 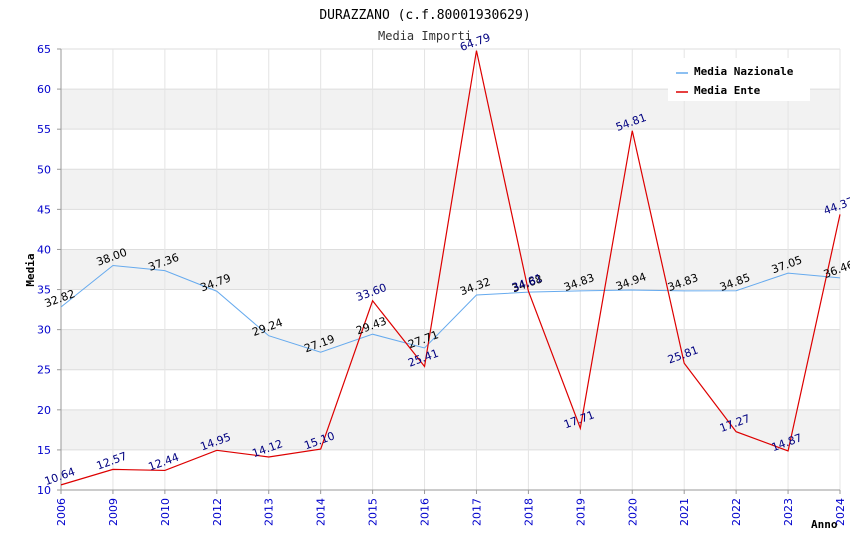 I want to click on x-tick-label: 2006, so click(x=61, y=512).